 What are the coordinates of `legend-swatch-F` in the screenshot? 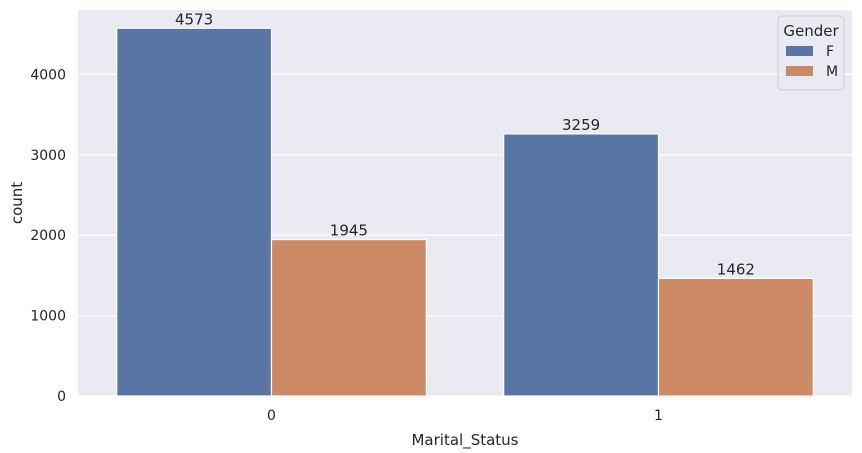 It's located at (799, 51).